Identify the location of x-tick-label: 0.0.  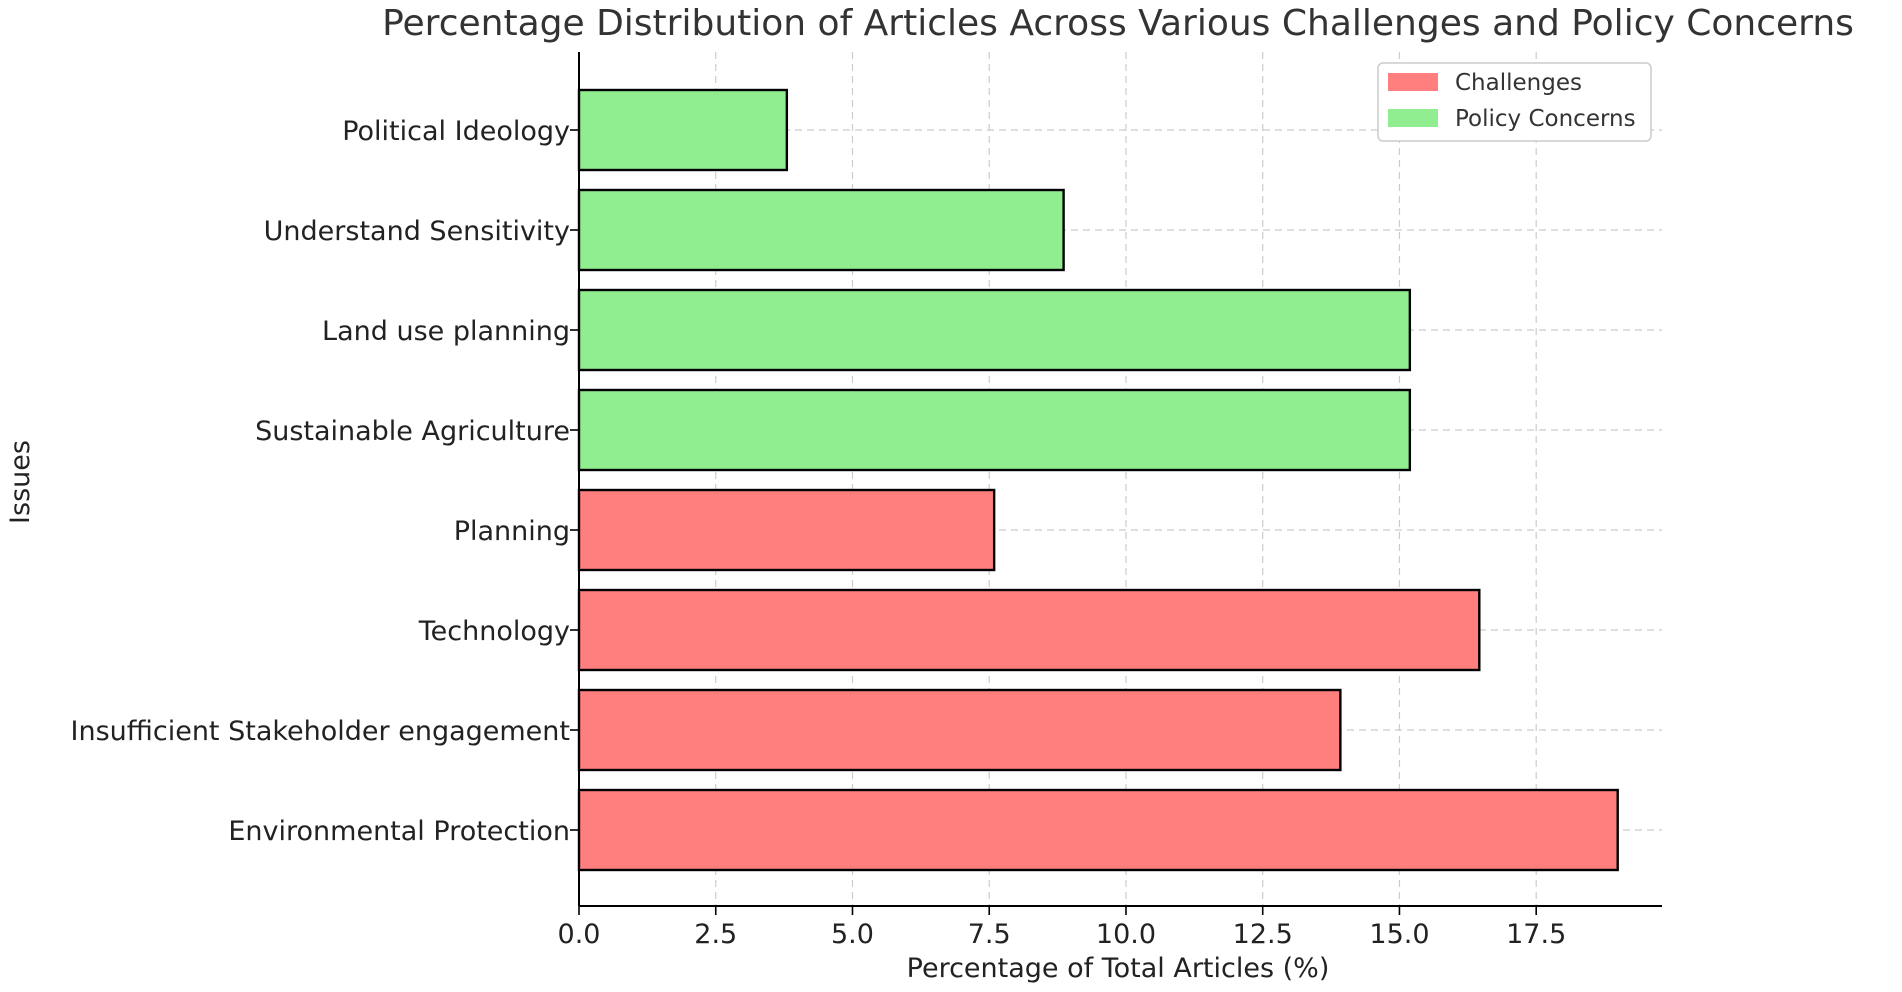
(579, 934).